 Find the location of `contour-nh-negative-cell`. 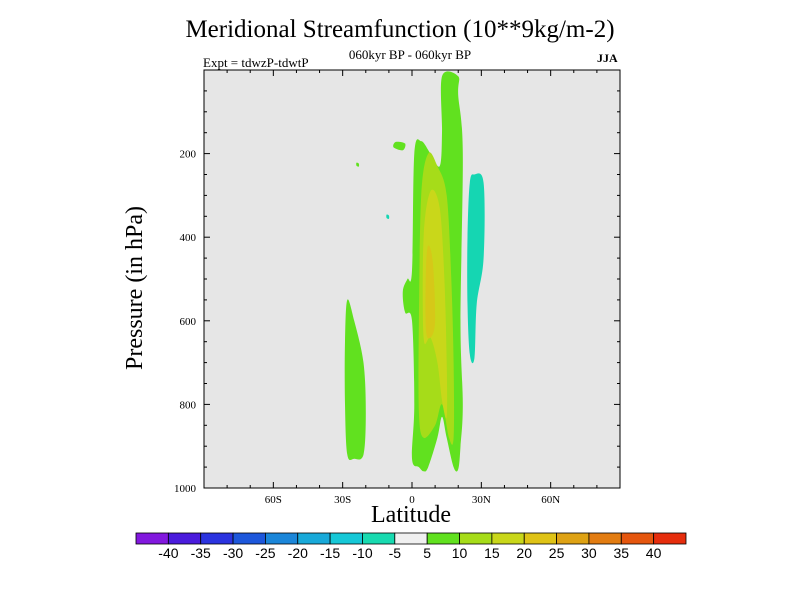

contour-nh-negative-cell is located at coordinates (476, 268).